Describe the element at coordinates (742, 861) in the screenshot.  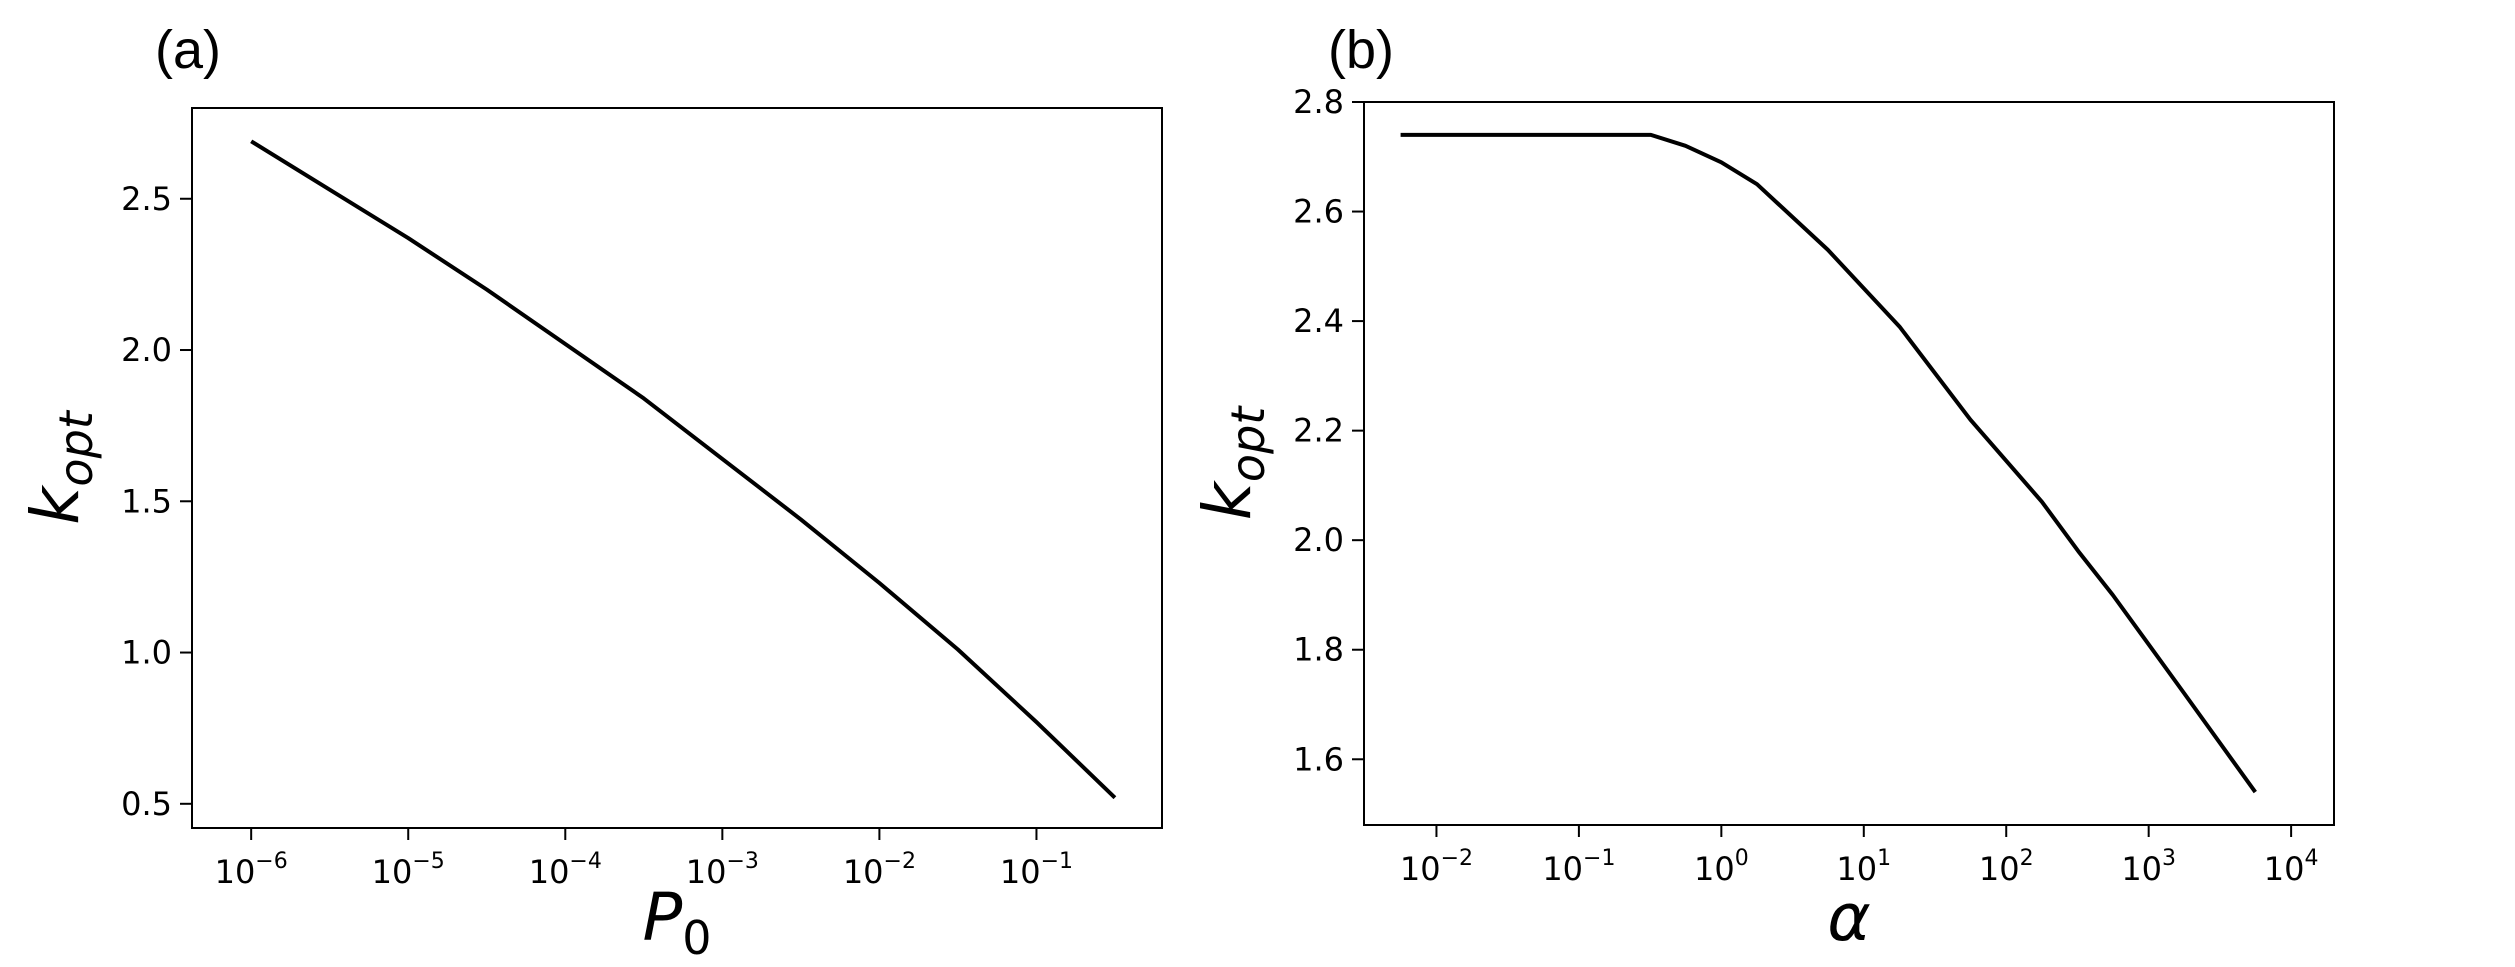
I see `x-tick-exponent: −3` at that location.